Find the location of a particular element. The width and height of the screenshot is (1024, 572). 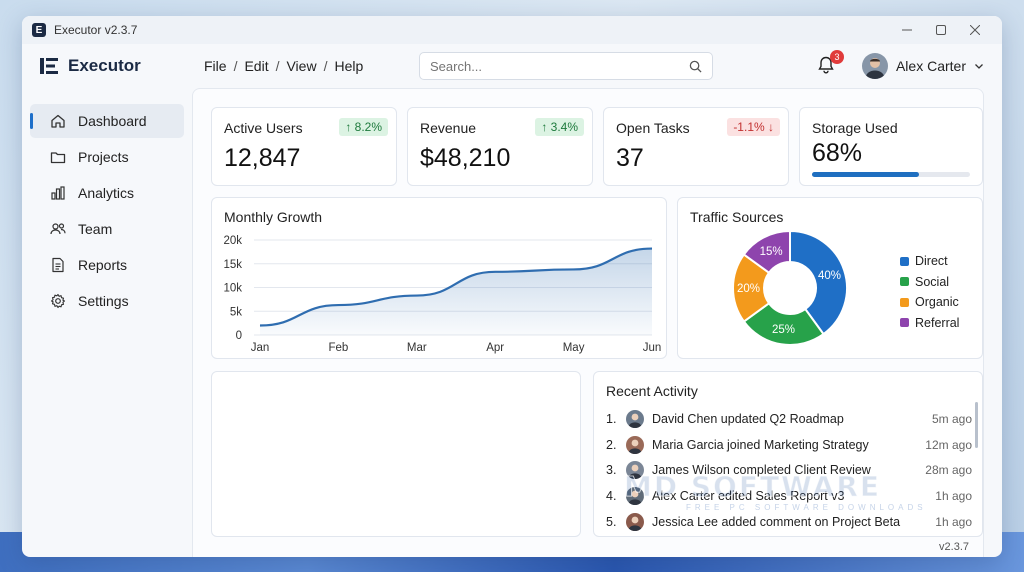

minimize-button is located at coordinates (907, 30).